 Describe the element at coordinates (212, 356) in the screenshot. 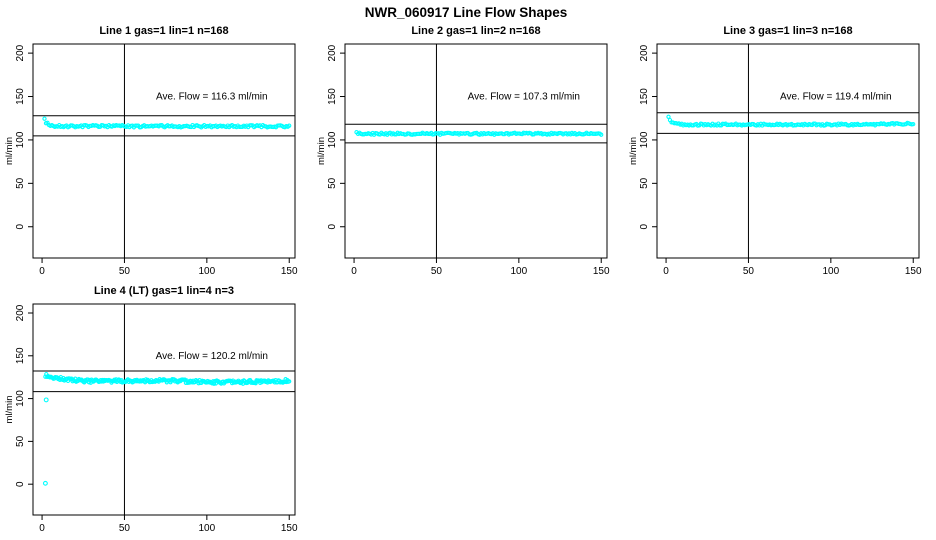

I see `ave-flow-annotation: Ave. Flow = 120.2 ml/min` at that location.